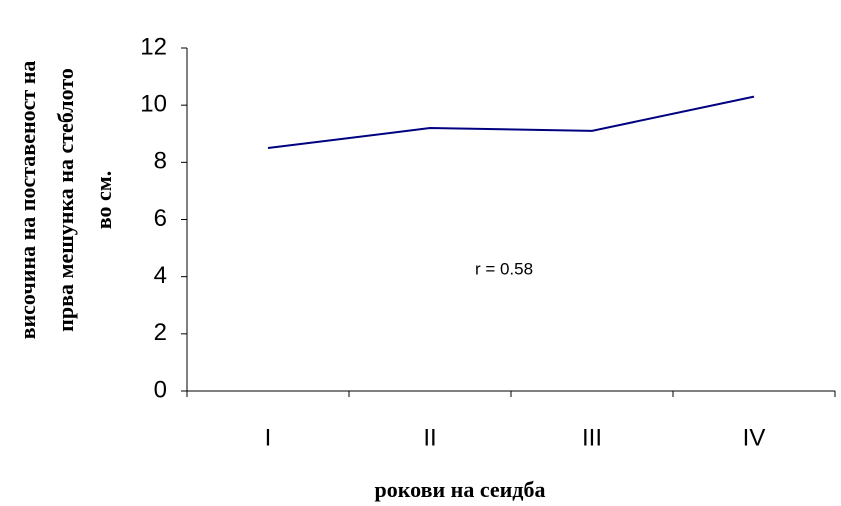 Image resolution: width=841 pixels, height=506 pixels. I want to click on y-tick-label: 8, so click(160, 161).